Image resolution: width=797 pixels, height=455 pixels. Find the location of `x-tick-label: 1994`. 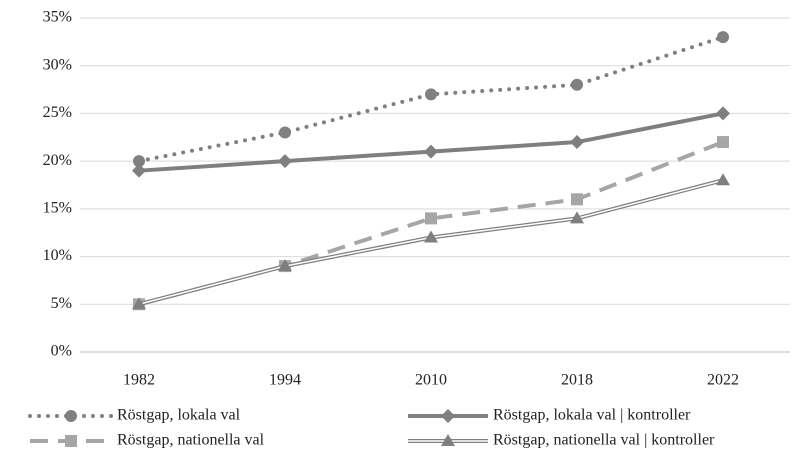

x-tick-label: 1994 is located at coordinates (285, 380).